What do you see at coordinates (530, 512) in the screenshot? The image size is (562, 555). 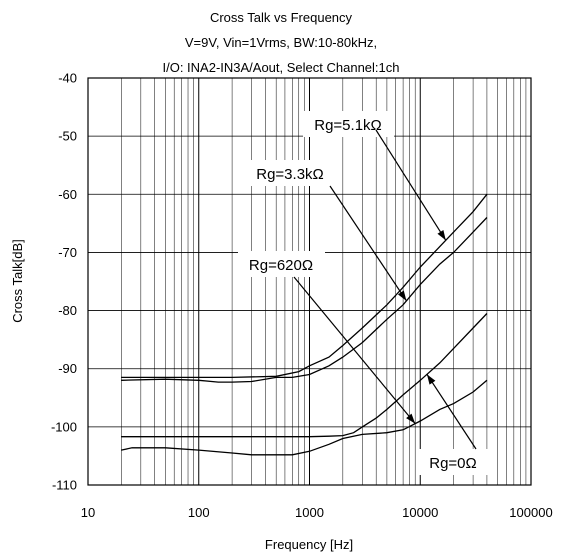 I see `x-tick-label: 100000` at bounding box center [530, 512].